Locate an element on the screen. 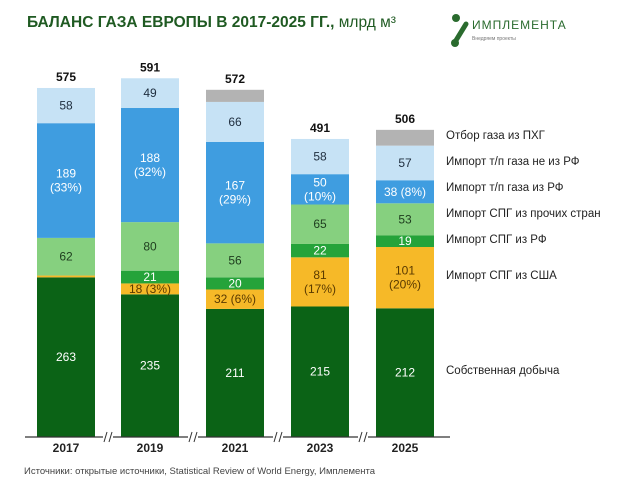  data-label: 18 (3%) is located at coordinates (150, 289).